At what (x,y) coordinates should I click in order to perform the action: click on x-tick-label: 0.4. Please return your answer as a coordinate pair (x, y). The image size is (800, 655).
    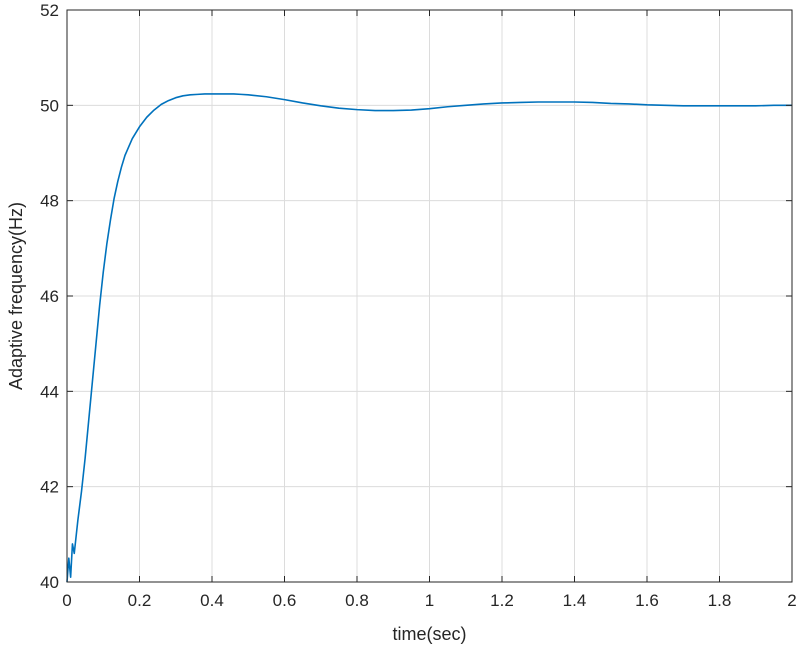
    Looking at the image, I should click on (212, 600).